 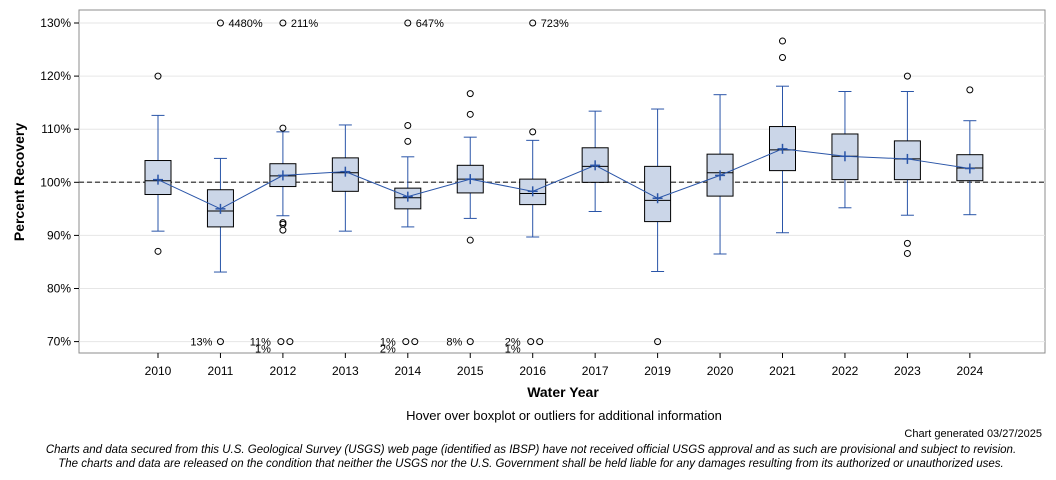 I want to click on x-tick-label: 2010, so click(x=158, y=371).